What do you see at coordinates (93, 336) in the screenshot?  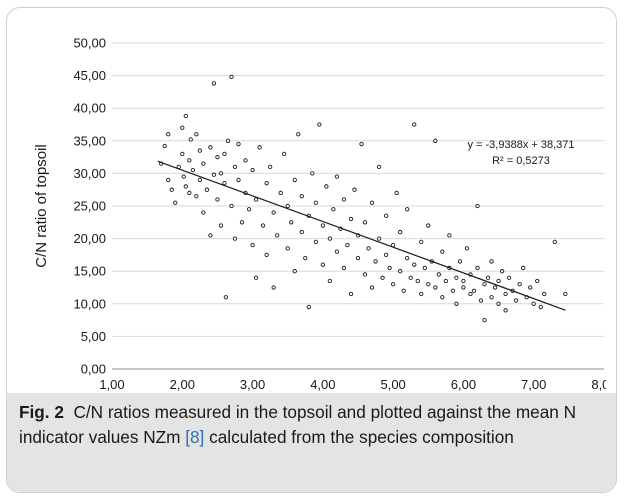 I see `y-tick-label: 5,00` at bounding box center [93, 336].